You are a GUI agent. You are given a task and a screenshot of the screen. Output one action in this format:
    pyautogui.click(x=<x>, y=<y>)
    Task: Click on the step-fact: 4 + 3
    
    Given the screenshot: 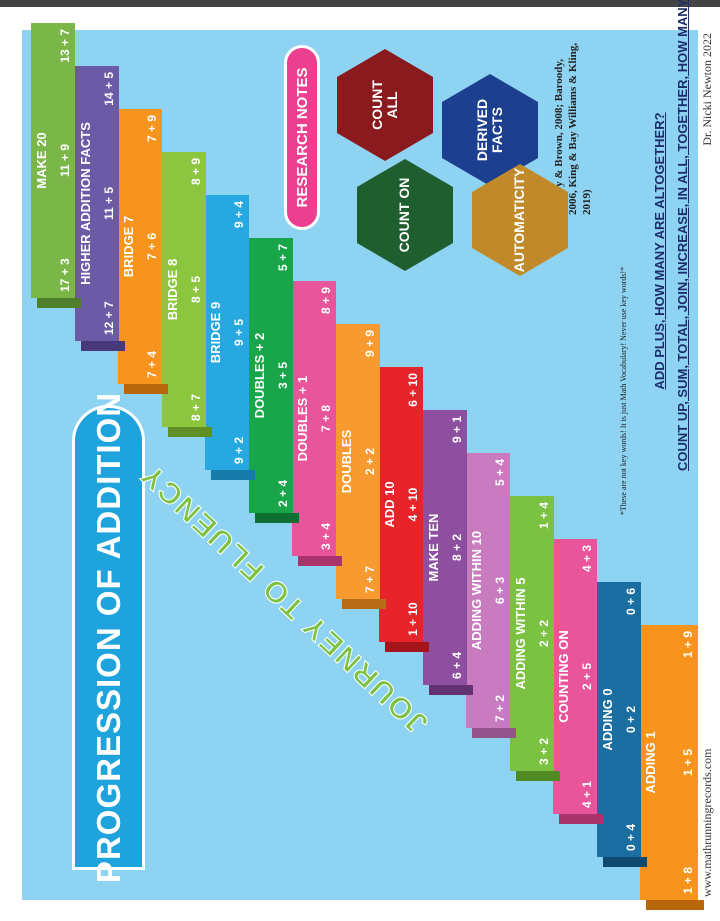 What is the action you would take?
    pyautogui.click(x=587, y=559)
    